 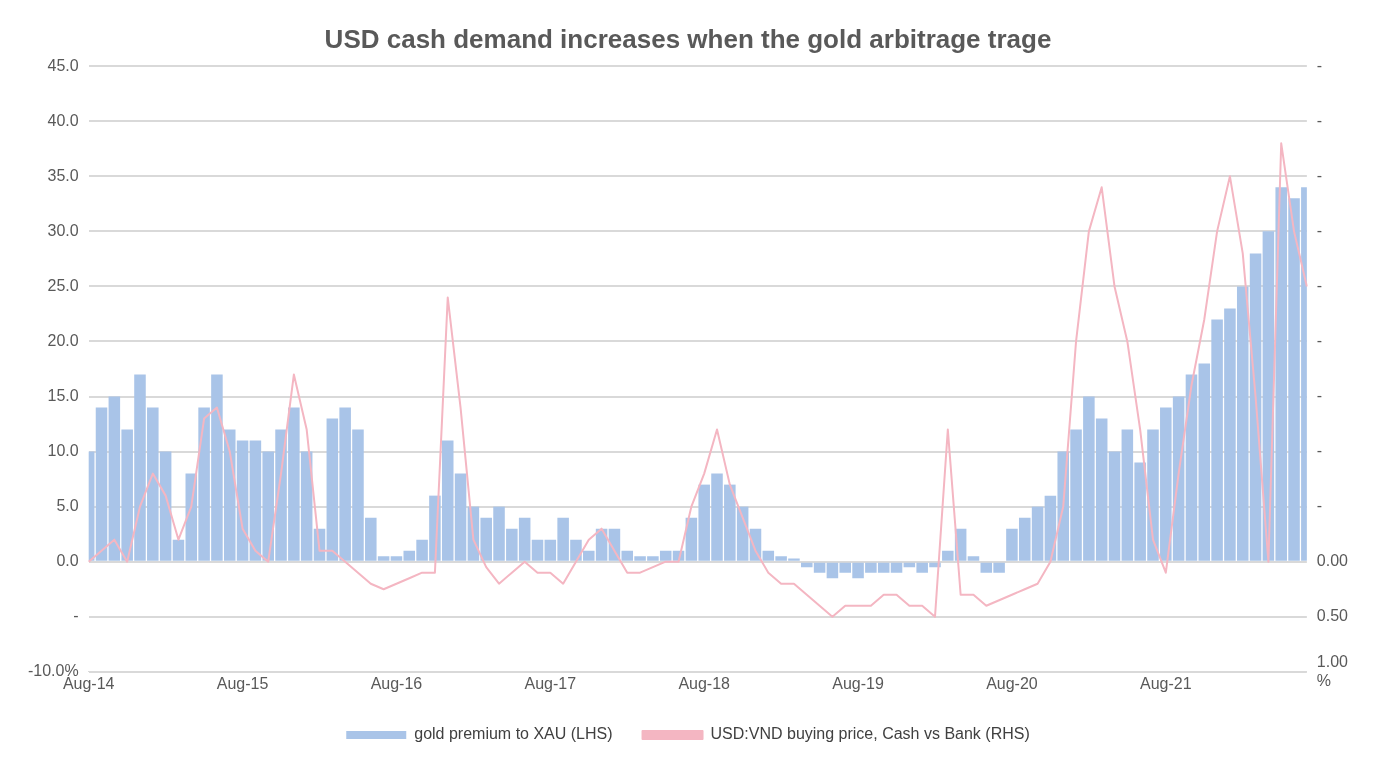 What do you see at coordinates (63, 175) in the screenshot?
I see `y-tick-label: 35.0` at bounding box center [63, 175].